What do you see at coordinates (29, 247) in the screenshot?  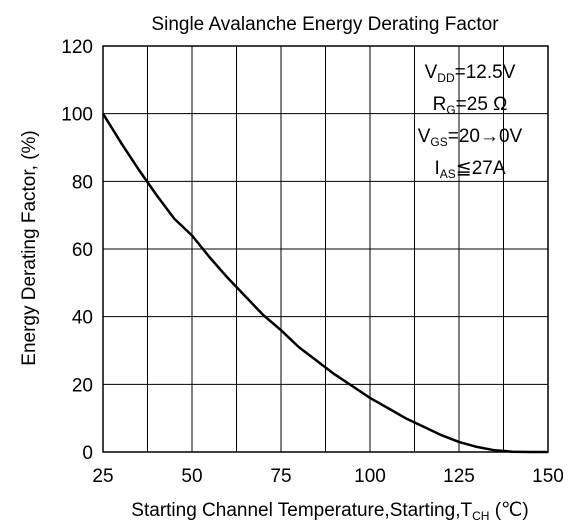 I see `y-axis-label: Energy Derating Factor, (%)` at bounding box center [29, 247].